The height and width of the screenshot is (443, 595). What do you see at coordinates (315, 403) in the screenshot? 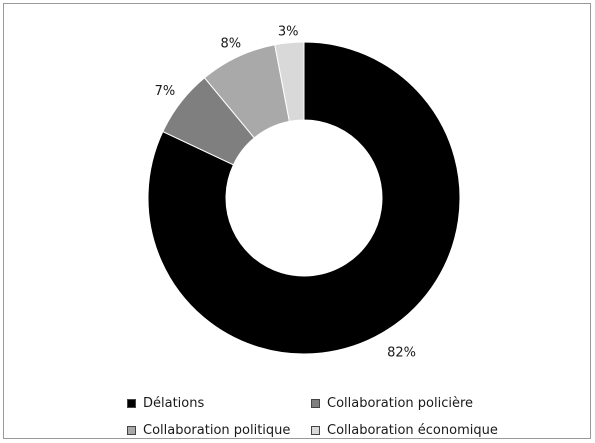
I see `legend-swatch-collaboration-policiere` at bounding box center [315, 403].